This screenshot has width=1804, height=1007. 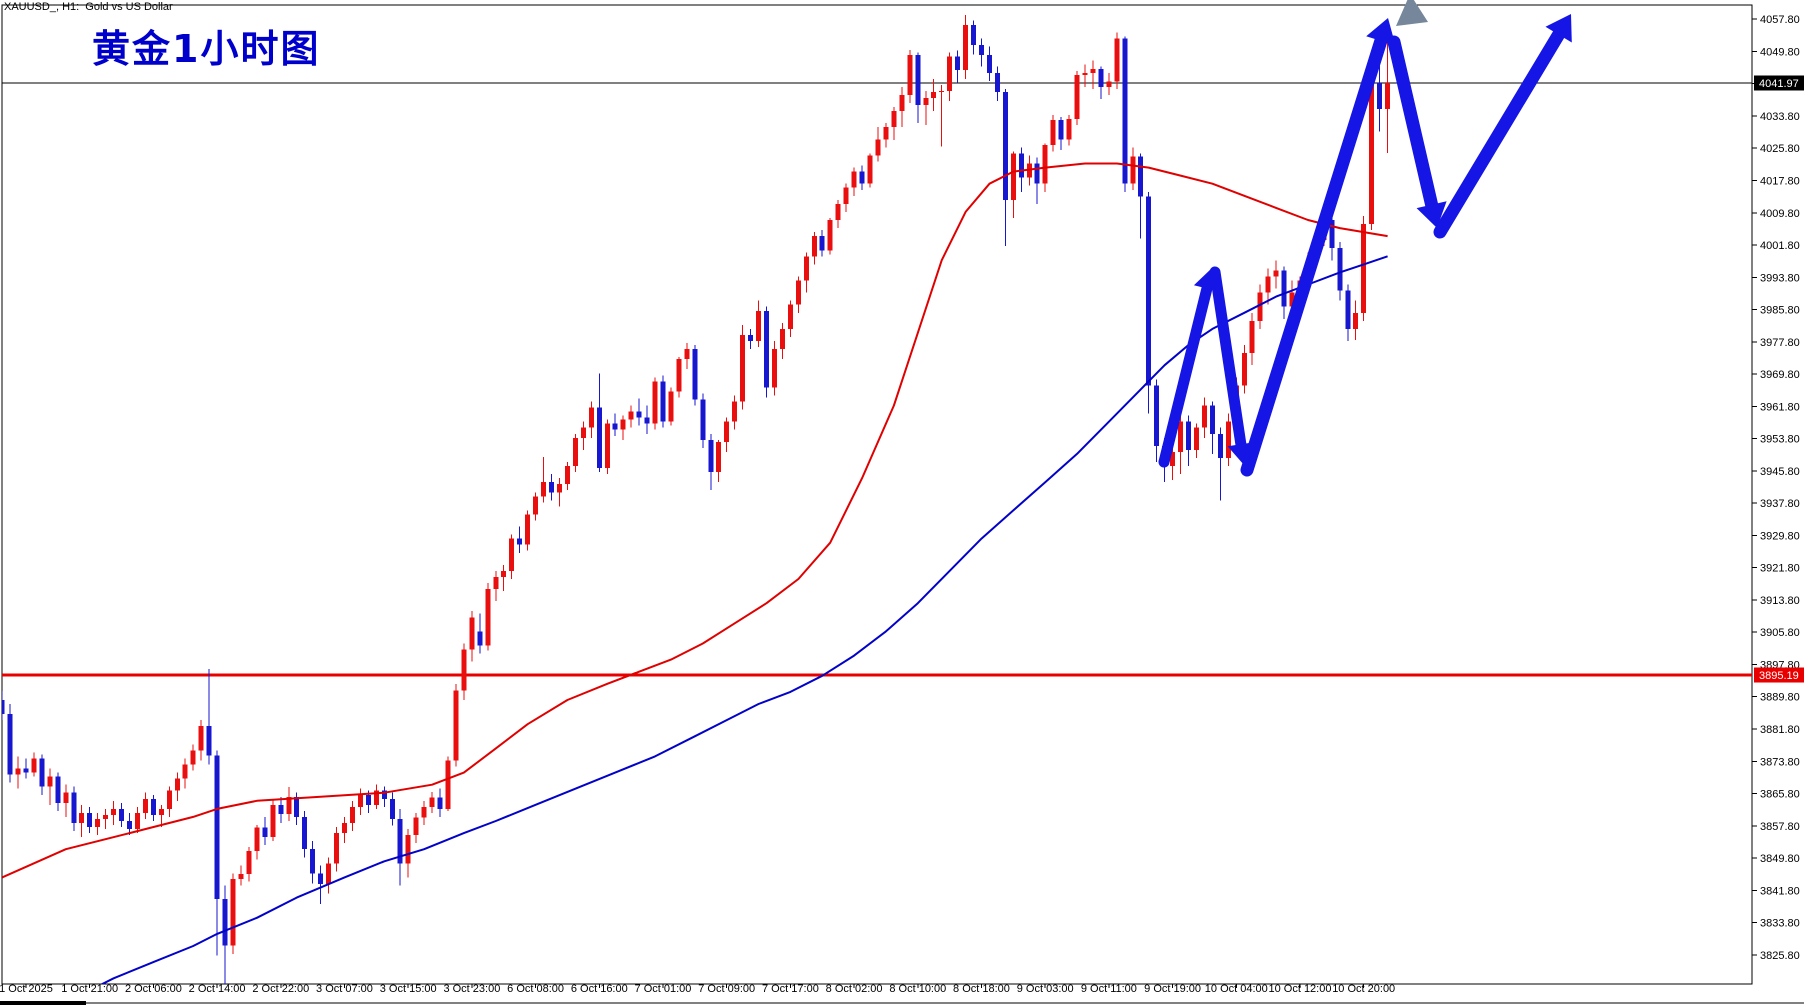 What do you see at coordinates (1780, 214) in the screenshot?
I see `svg-text: 4009.80` at bounding box center [1780, 214].